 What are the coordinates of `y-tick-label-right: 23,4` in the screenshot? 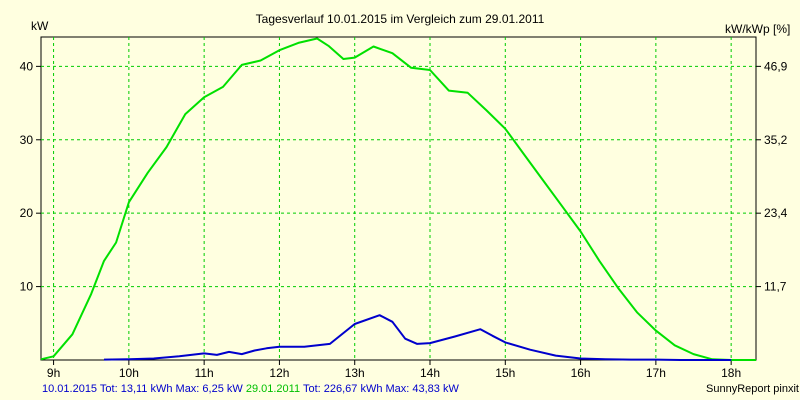 It's located at (776, 213).